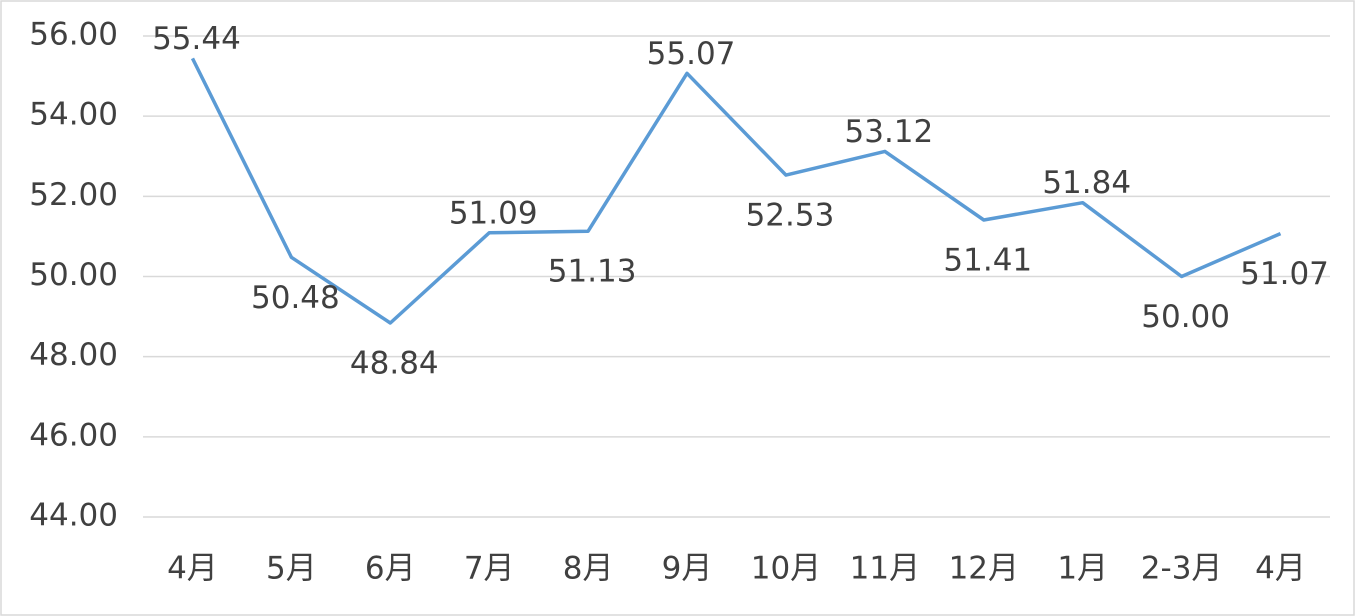  What do you see at coordinates (394, 363) in the screenshot?
I see `data-label: 48.84` at bounding box center [394, 363].